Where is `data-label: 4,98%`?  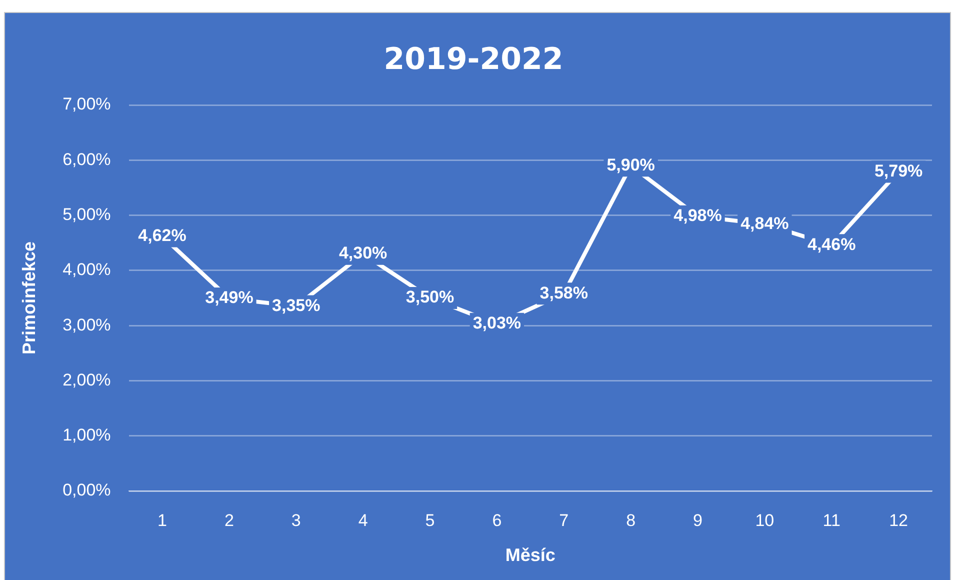
data-label: 4,98% is located at coordinates (698, 216).